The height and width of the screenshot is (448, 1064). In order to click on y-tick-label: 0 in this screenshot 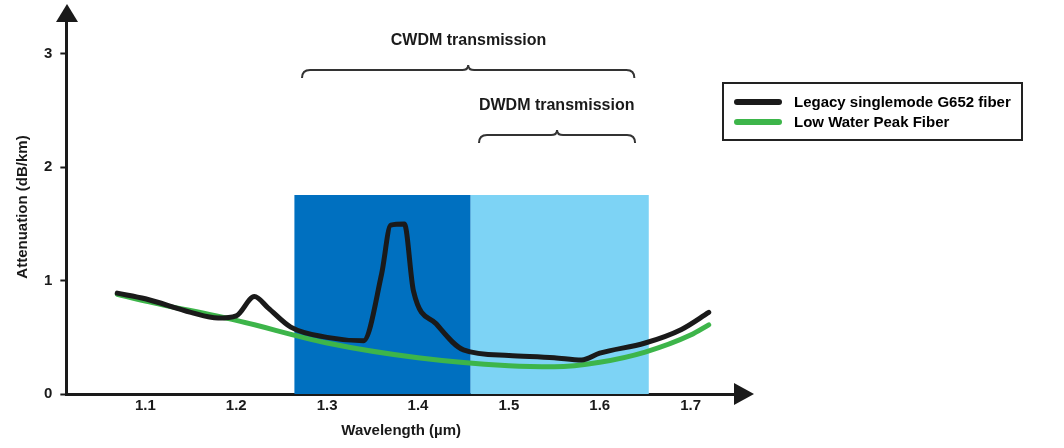, I will do `click(48, 393)`.